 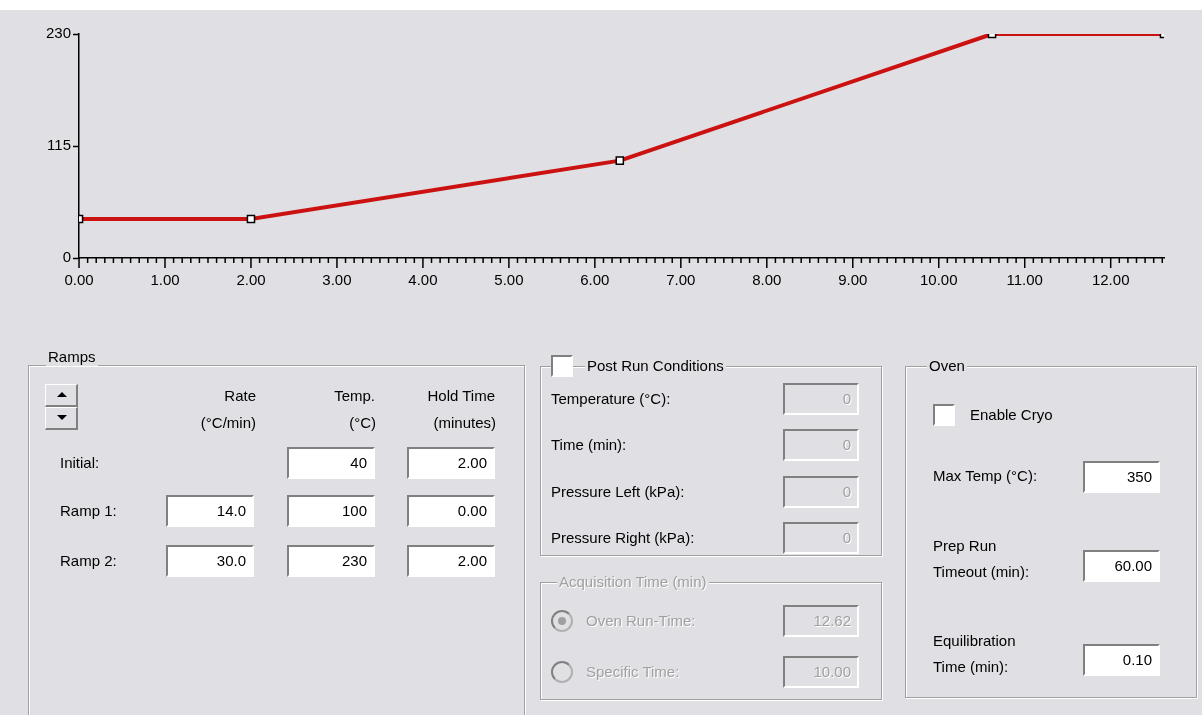 I want to click on text: 0.00, so click(x=451, y=511).